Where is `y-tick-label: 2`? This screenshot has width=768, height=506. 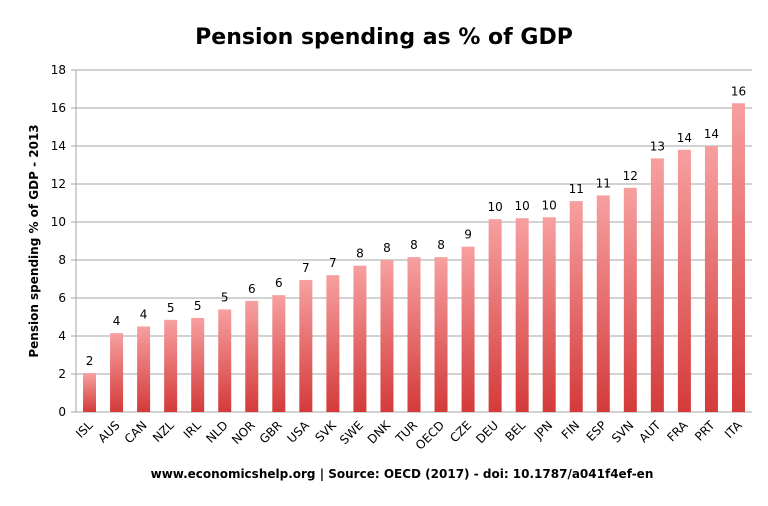
y-tick-label: 2 is located at coordinates (62, 374).